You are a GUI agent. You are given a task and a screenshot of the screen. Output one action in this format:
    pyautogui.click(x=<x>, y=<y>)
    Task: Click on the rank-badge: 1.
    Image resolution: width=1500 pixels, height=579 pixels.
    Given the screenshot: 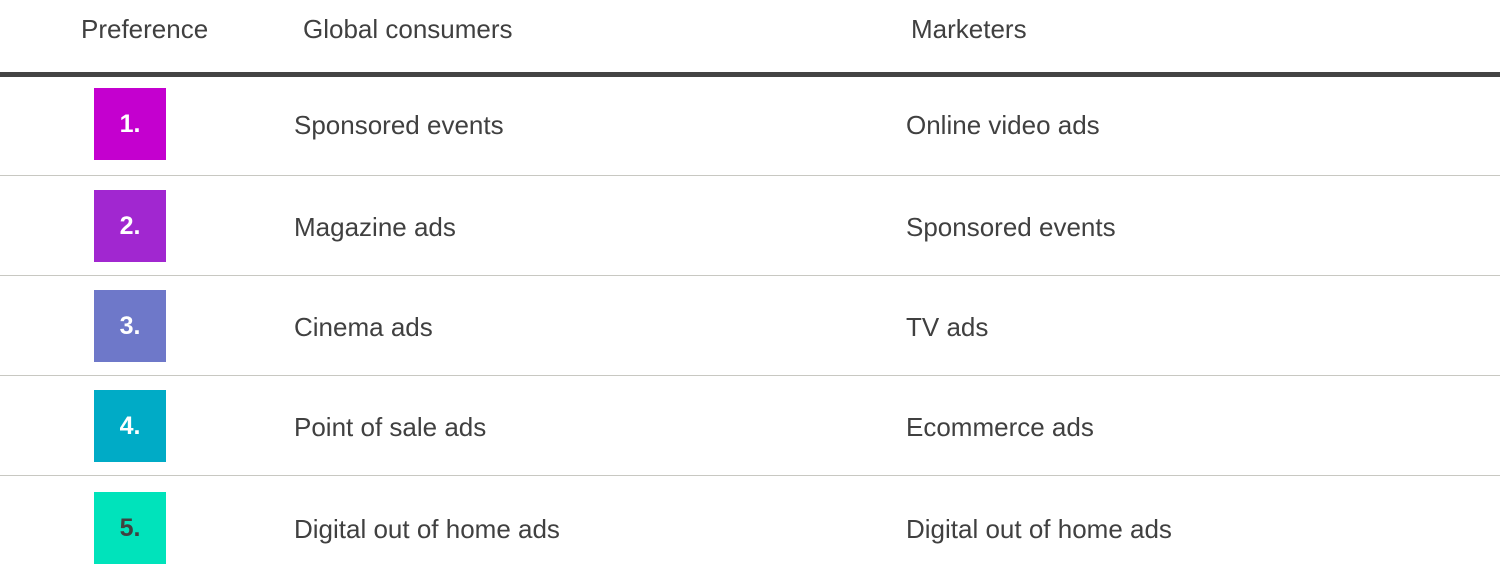 What is the action you would take?
    pyautogui.click(x=130, y=124)
    